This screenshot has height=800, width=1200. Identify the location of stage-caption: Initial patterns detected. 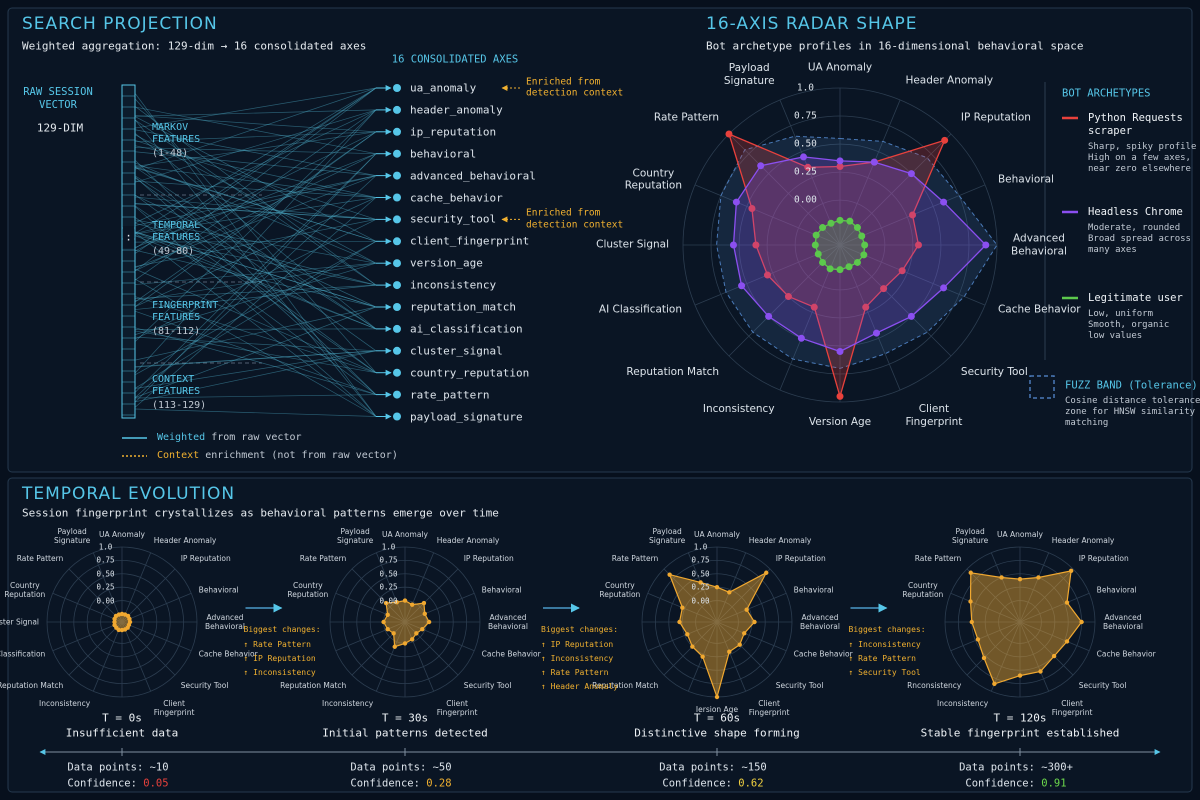
(405, 733).